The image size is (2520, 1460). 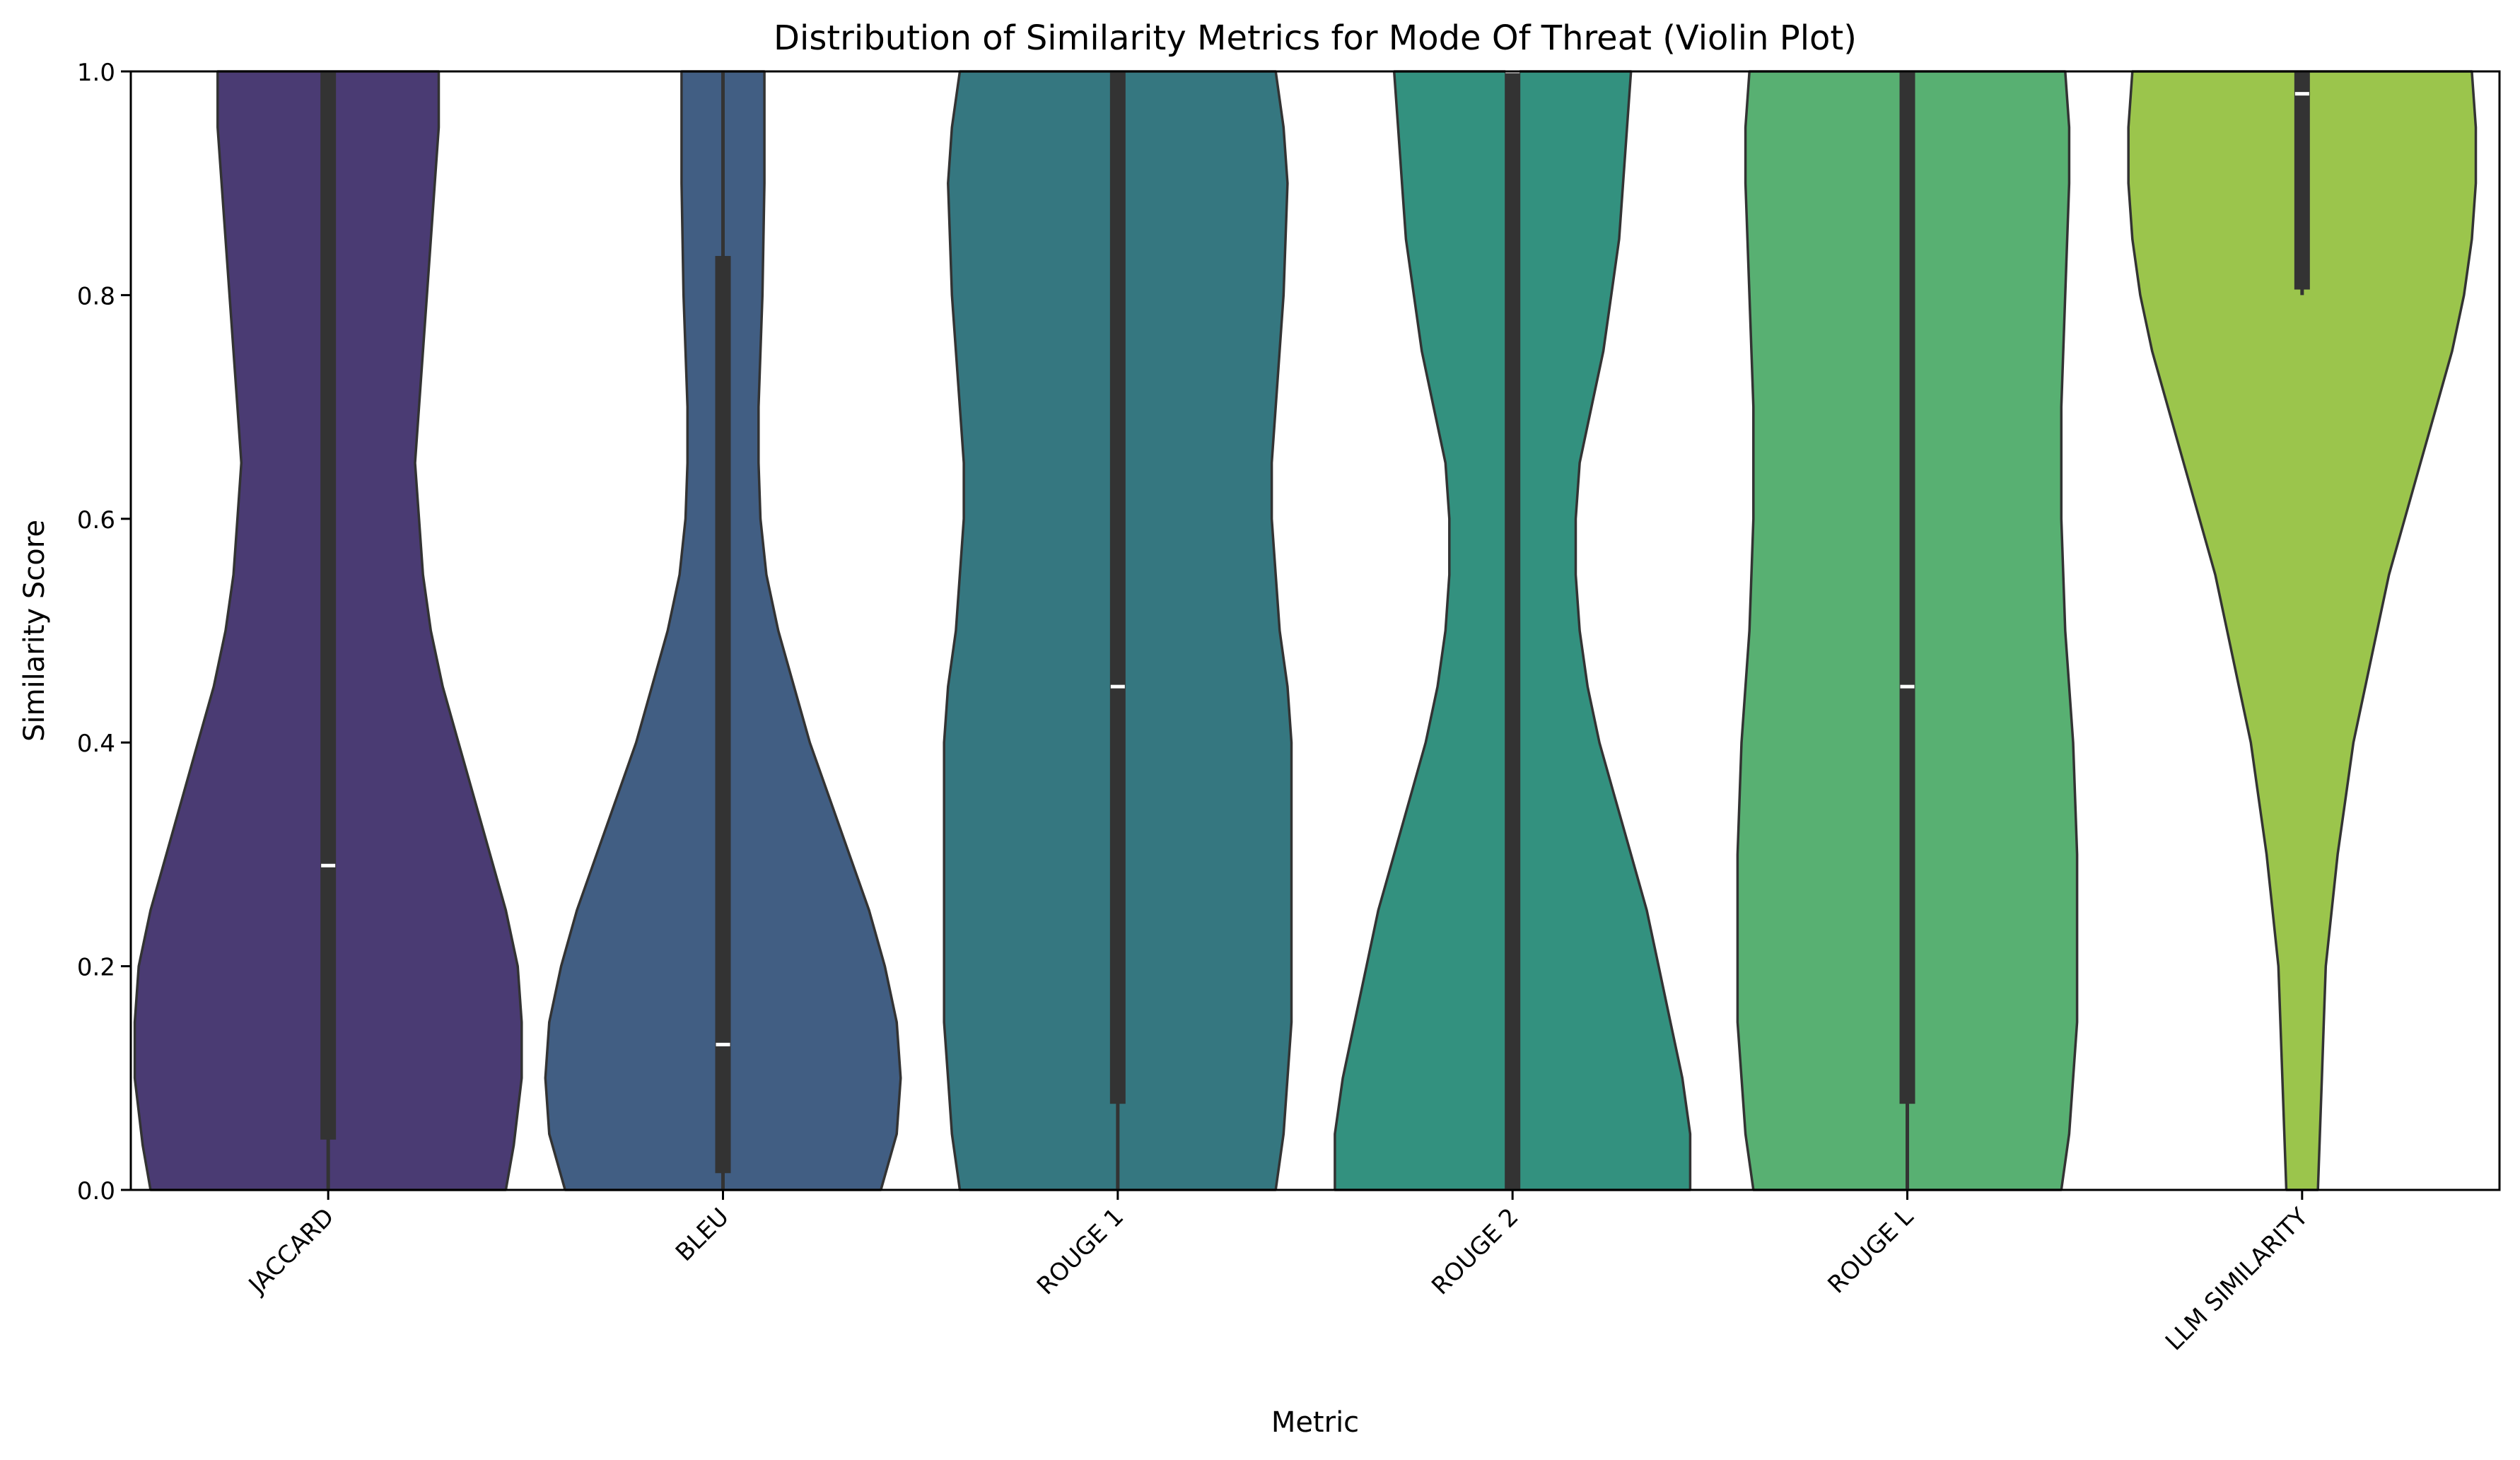 What do you see at coordinates (104, 632) in the screenshot?
I see `y-axis: 0.0 0.2 0.4 0.6 0.8 1.0` at bounding box center [104, 632].